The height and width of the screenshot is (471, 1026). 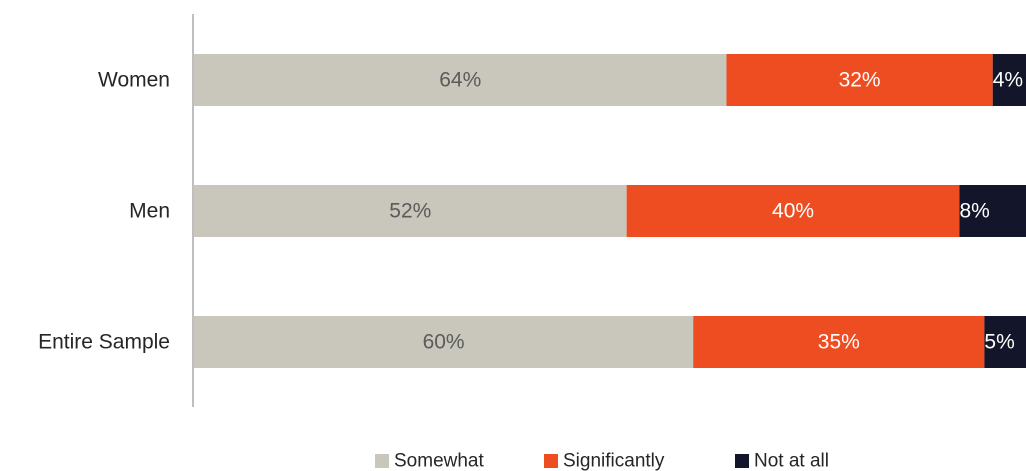 I want to click on bar-entire-sample-not-at-all, so click(x=1005, y=342).